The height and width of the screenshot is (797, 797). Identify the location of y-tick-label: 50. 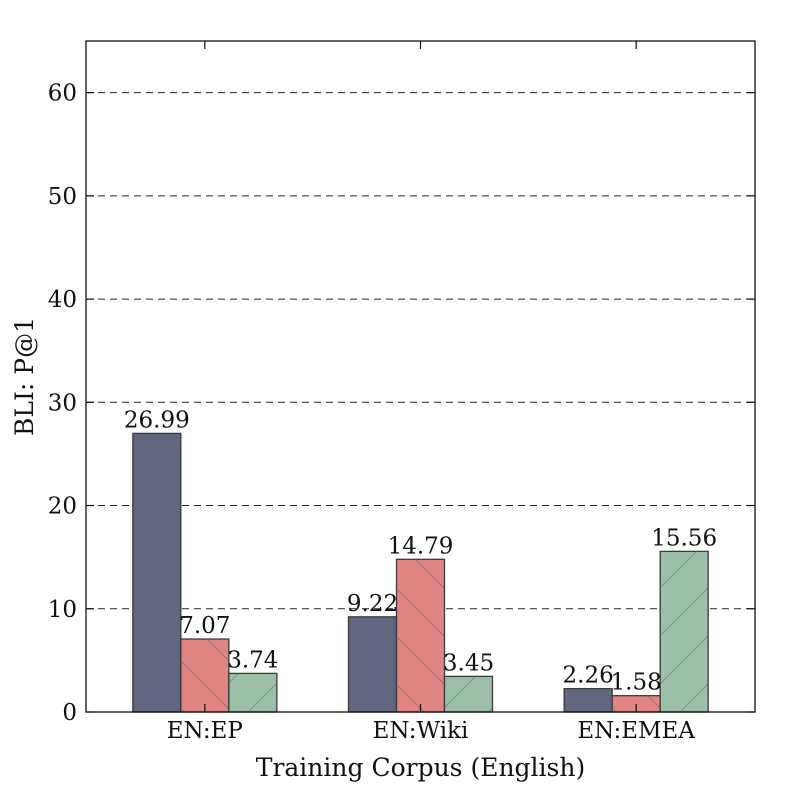
(62, 197).